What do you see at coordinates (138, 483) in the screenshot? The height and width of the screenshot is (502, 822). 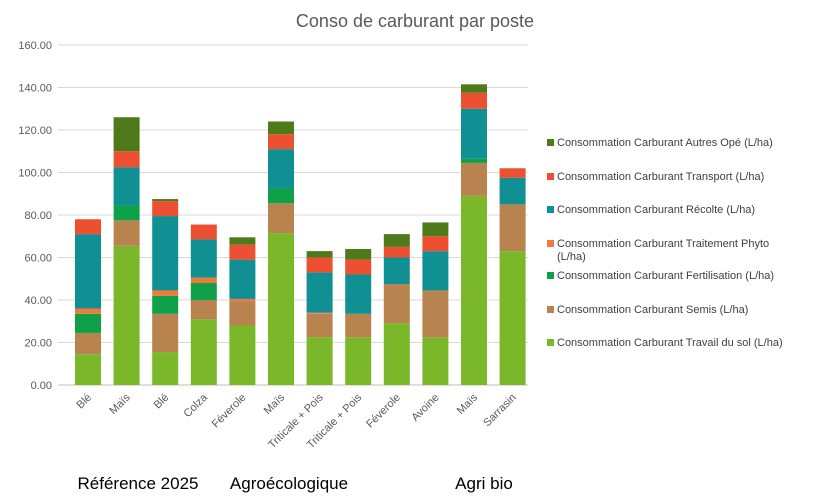 I see `group-label: Référence 2025` at bounding box center [138, 483].